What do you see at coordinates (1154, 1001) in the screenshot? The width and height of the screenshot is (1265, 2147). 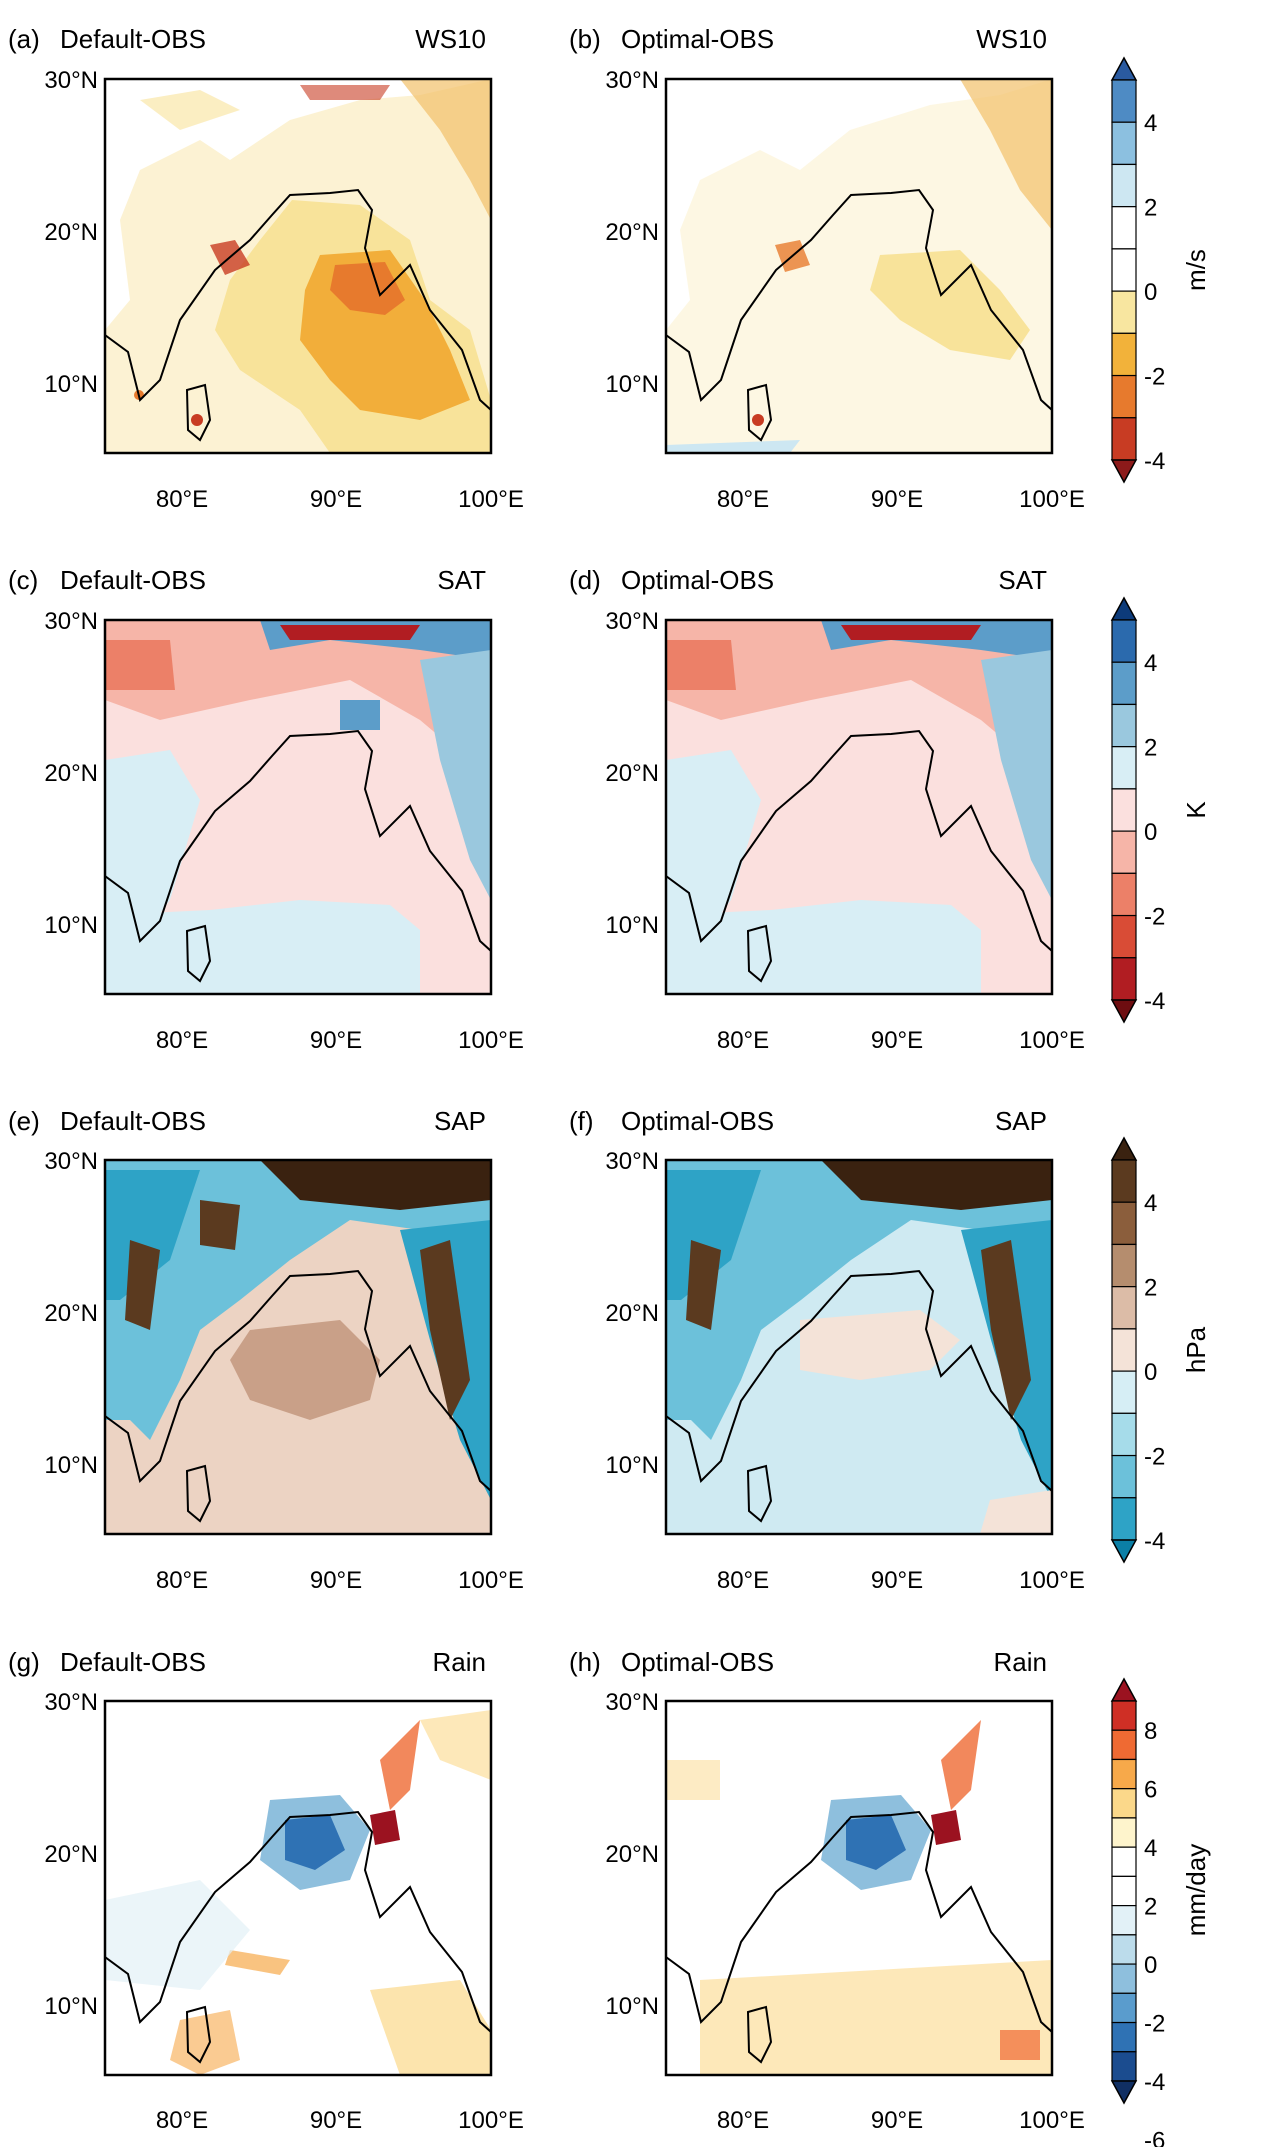 I see `colorbar-tick-label: -4` at bounding box center [1154, 1001].